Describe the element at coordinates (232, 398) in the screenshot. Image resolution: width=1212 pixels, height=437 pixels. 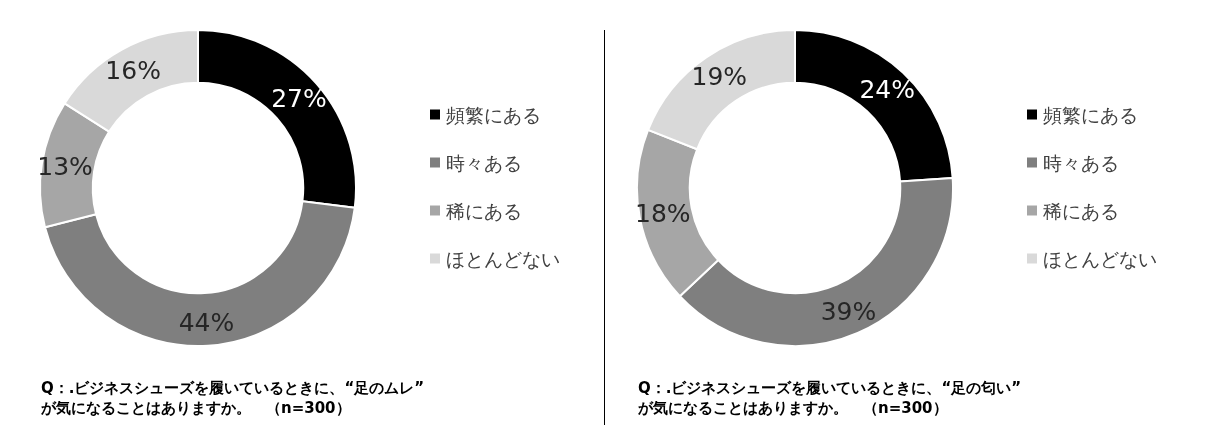
I see `text: Q：.ビジネスシューズを履いているときに、“足のムレ”が気になることはありますか。 （n=300）` at that location.